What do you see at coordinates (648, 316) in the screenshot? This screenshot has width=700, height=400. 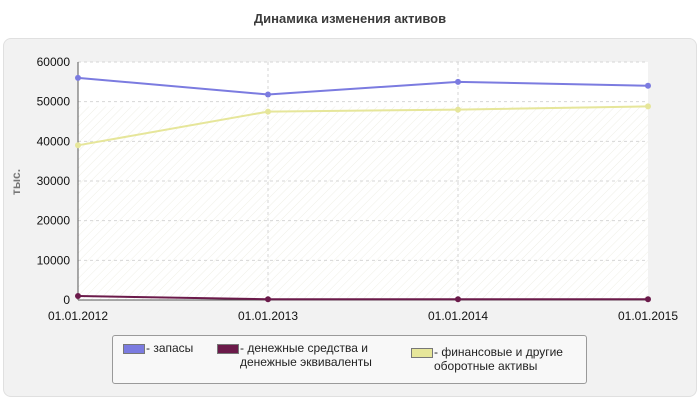 I see `x-tick-label: 01.01.2015` at bounding box center [648, 316].